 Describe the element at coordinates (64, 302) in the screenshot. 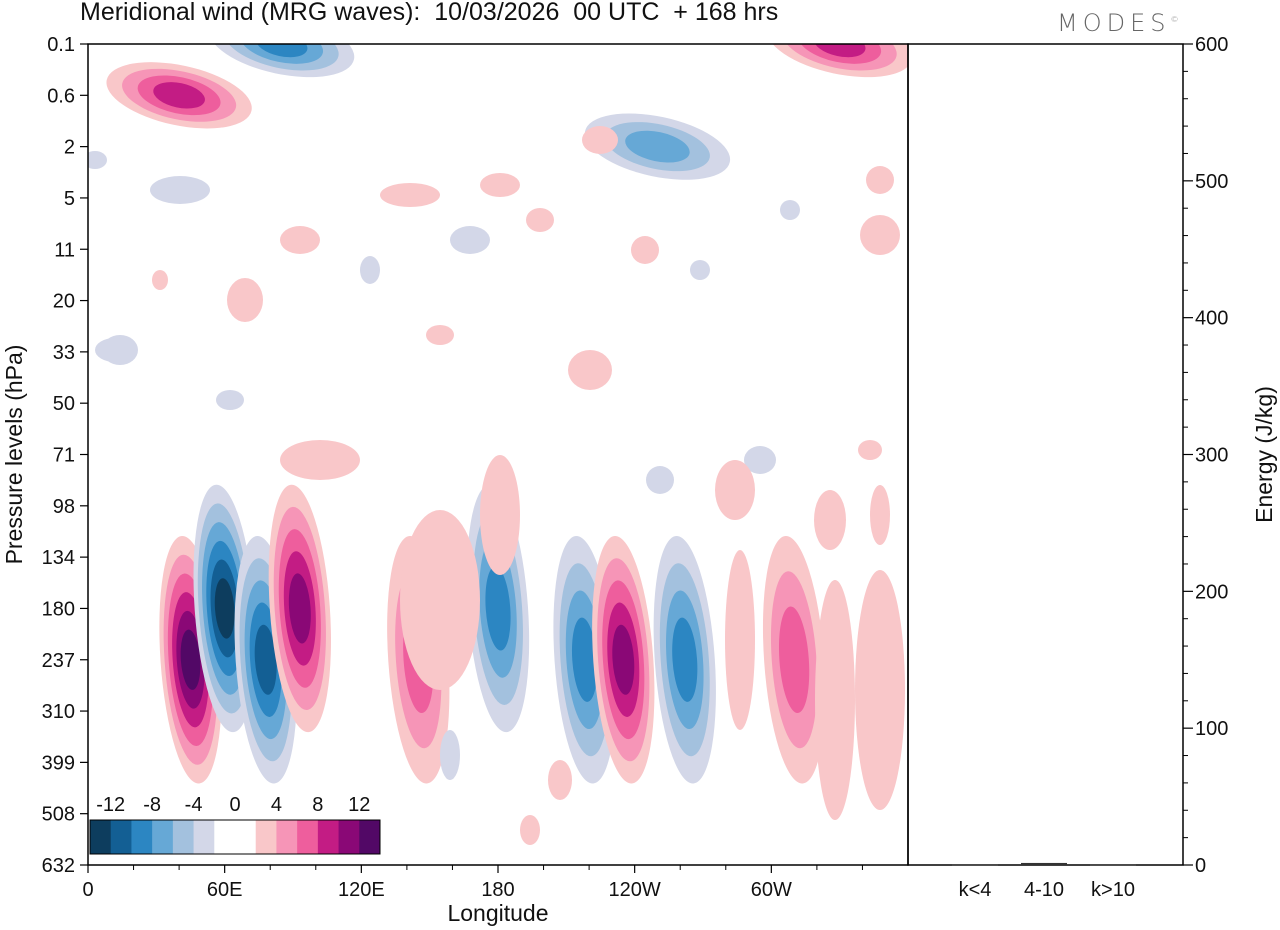

I see `y-tick-label: 20` at that location.